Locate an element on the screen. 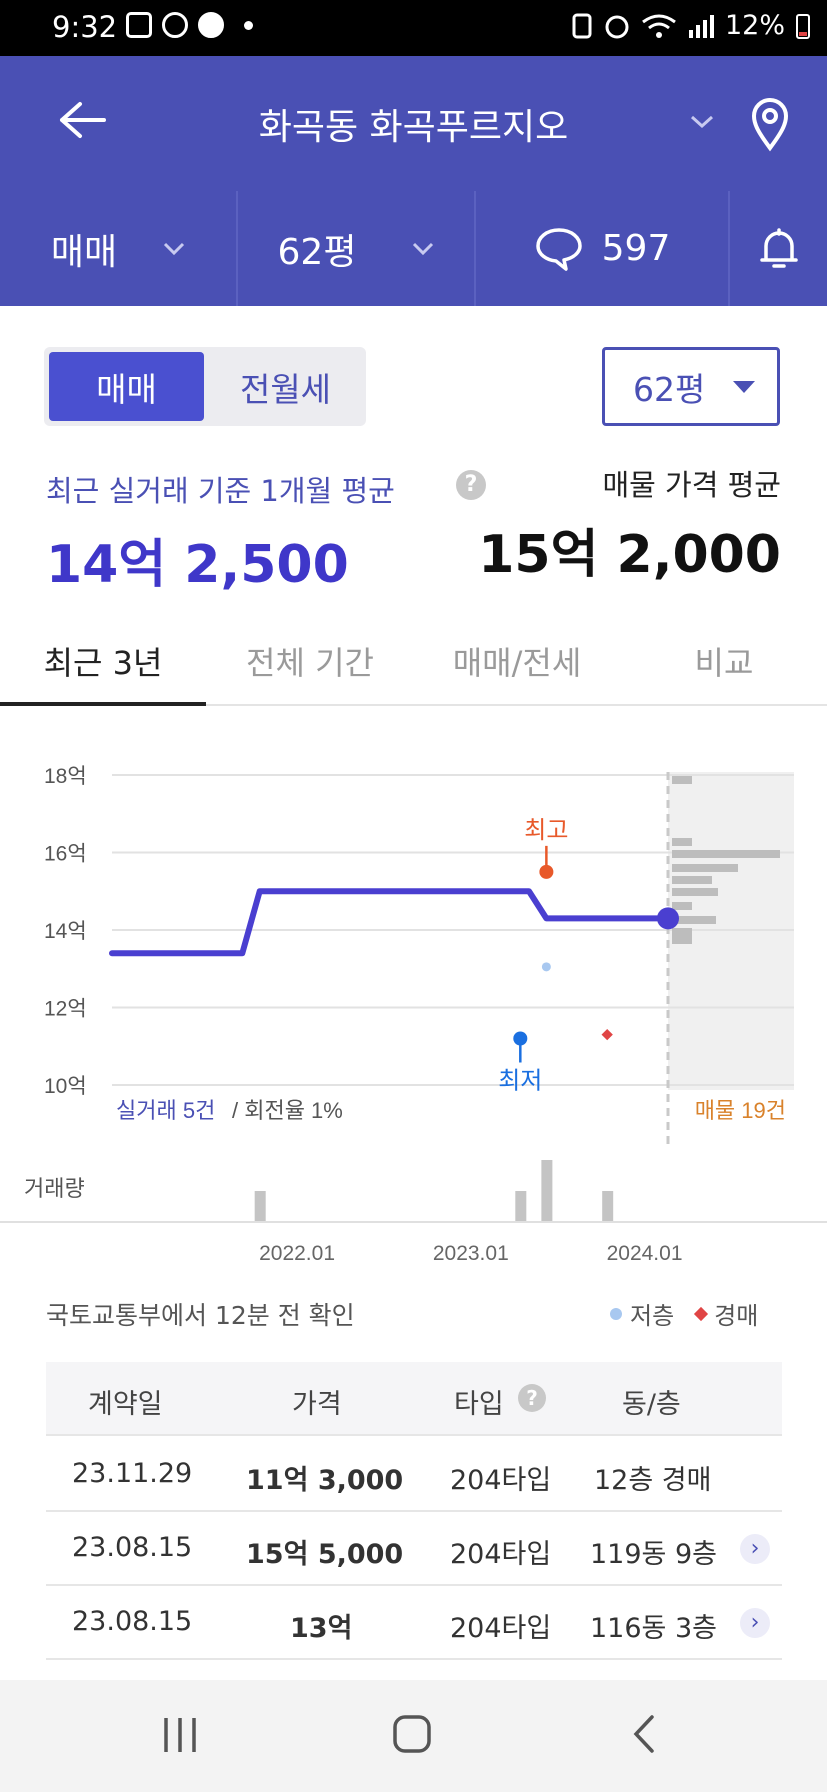 Image resolution: width=827 pixels, height=1792 pixels. table-row: 23.08.15 15억 5,000 204타입 119동 9층 › is located at coordinates (414, 1549).